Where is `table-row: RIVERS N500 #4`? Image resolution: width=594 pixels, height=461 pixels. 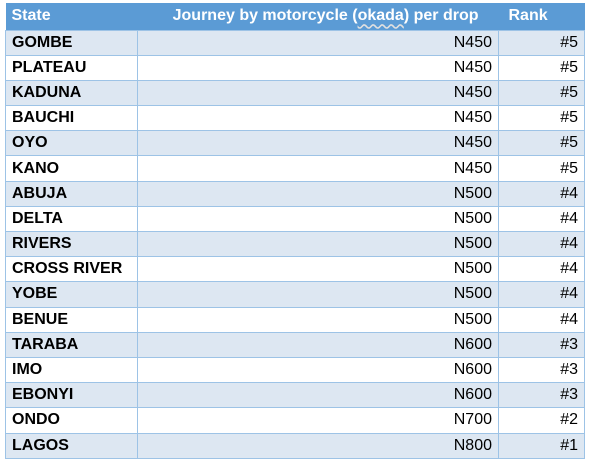
table-row: RIVERS N500 #4 is located at coordinates (295, 244).